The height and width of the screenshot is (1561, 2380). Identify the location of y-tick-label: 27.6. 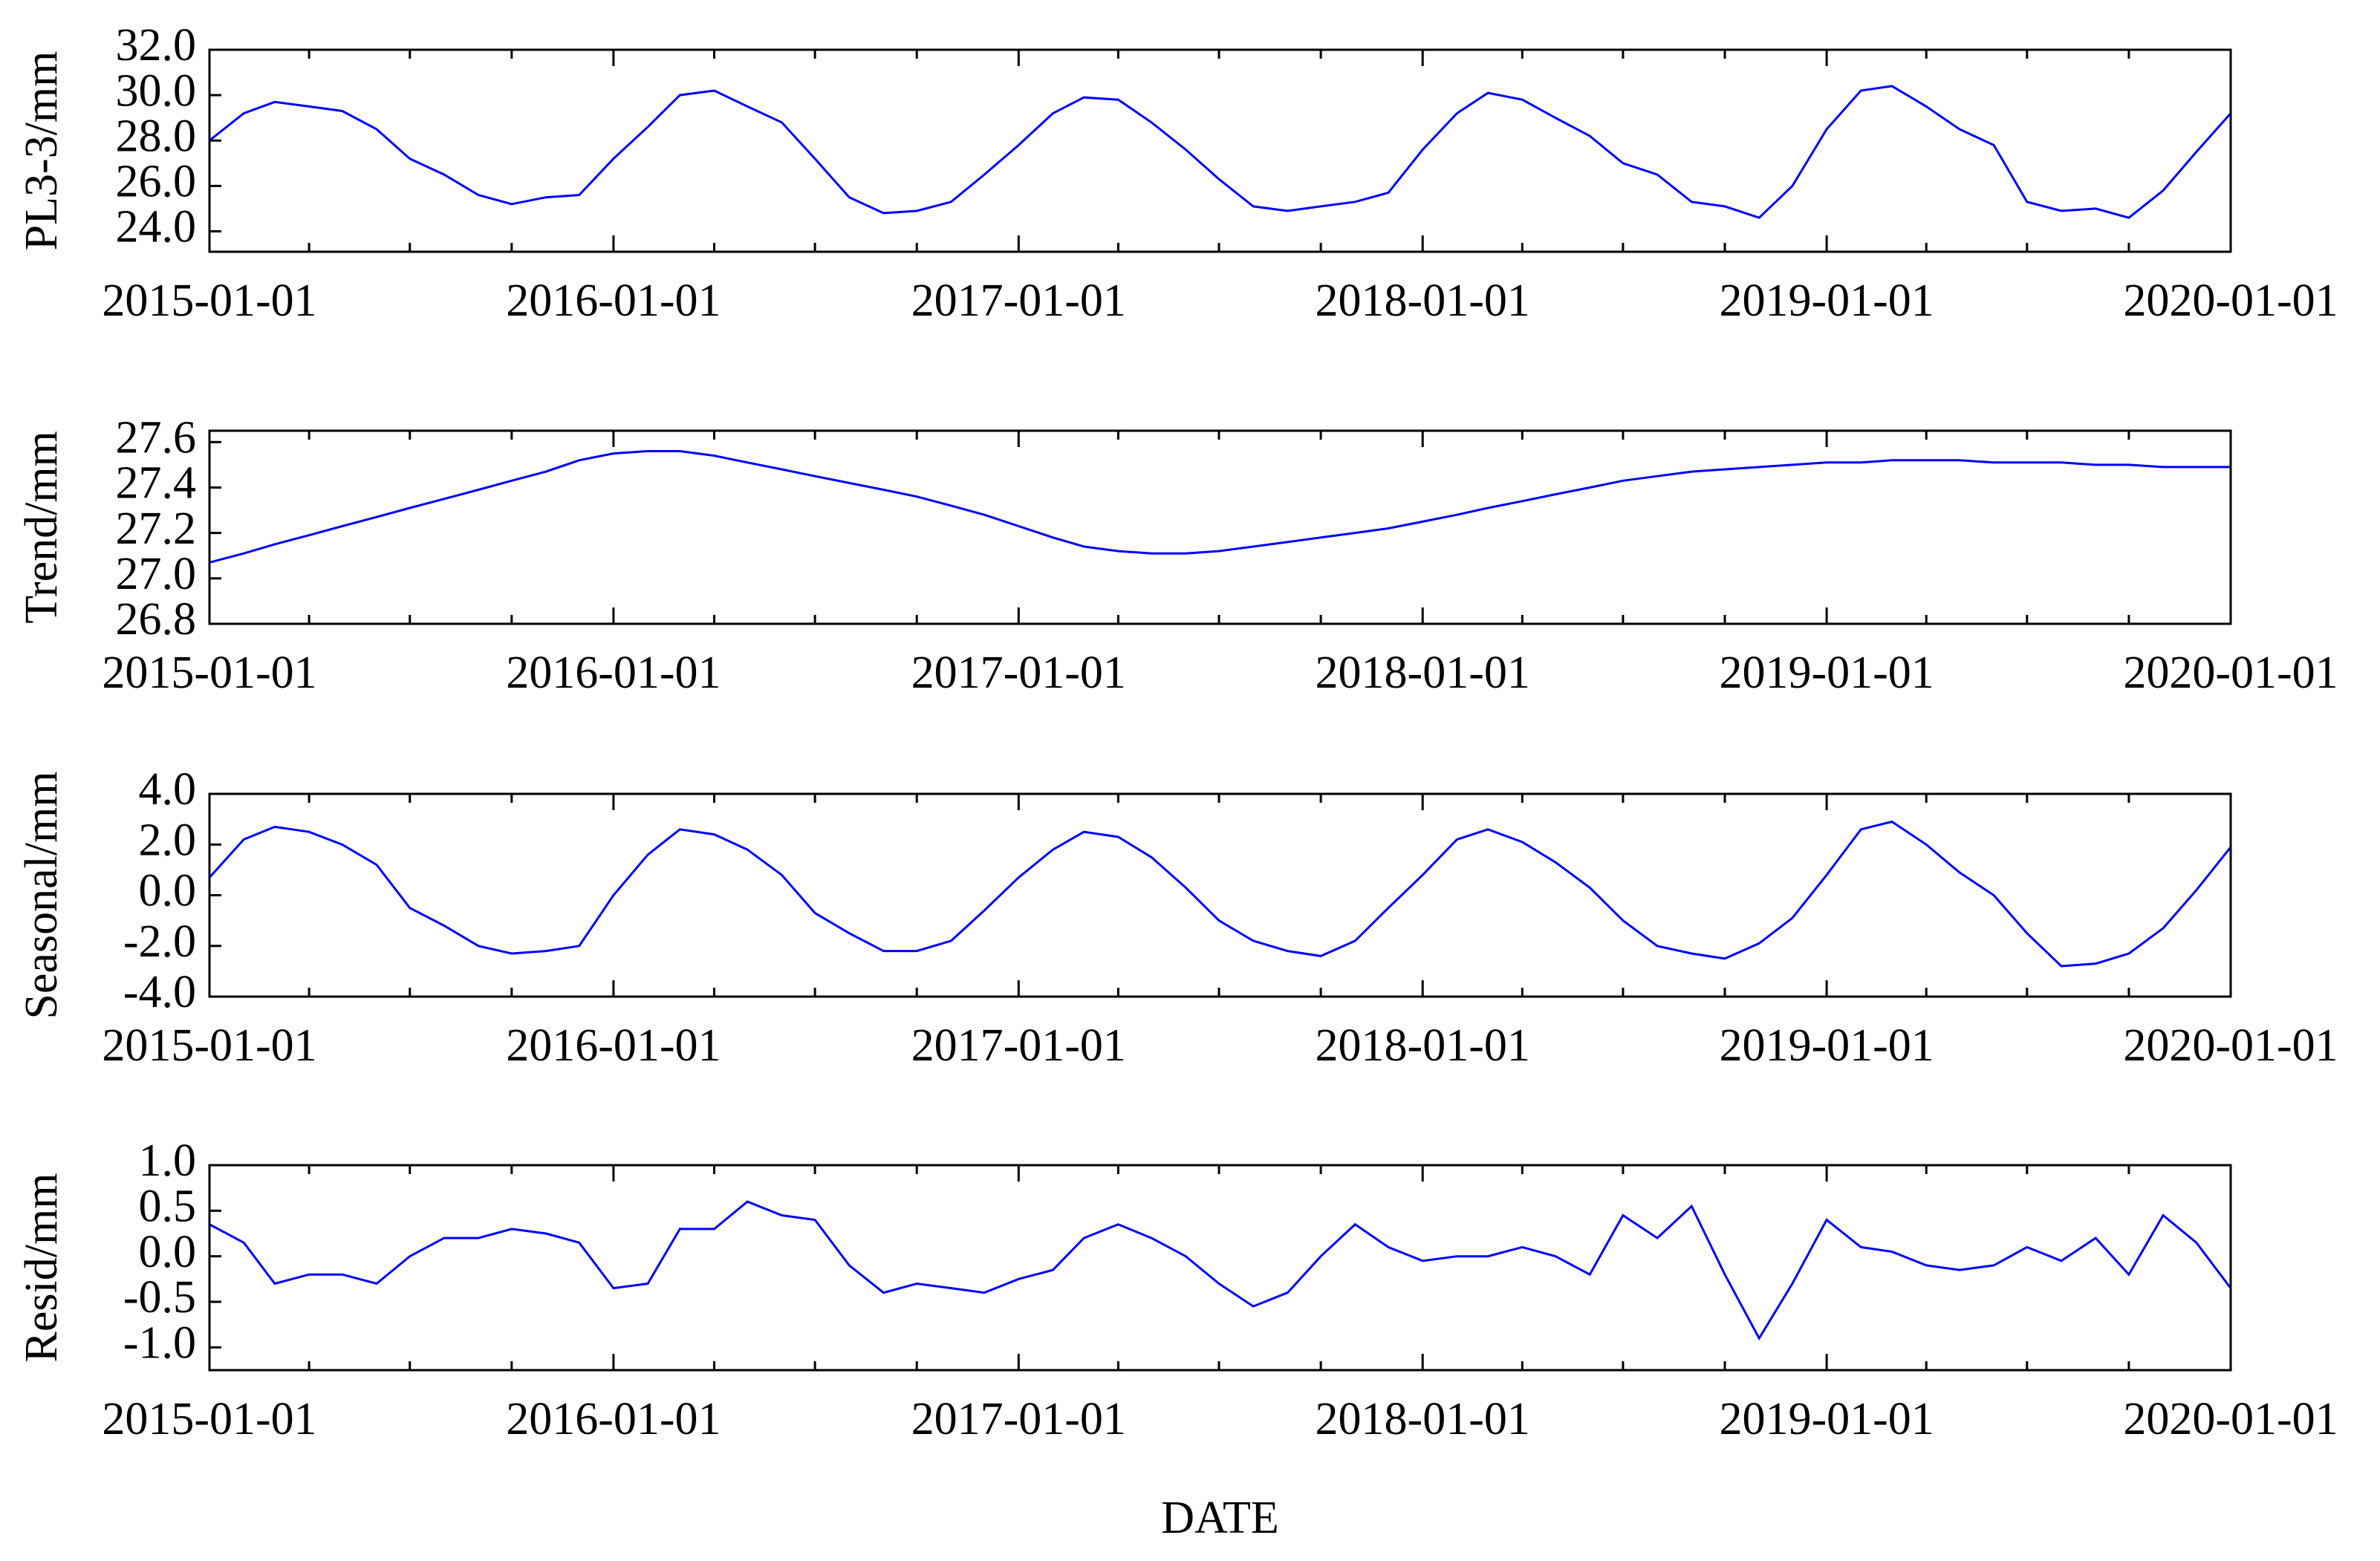
(157, 438).